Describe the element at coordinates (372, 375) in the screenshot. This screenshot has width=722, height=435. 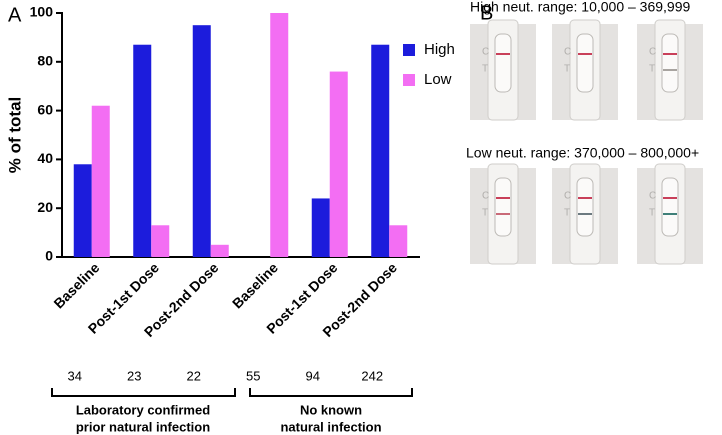
I see `count-label: 242` at that location.